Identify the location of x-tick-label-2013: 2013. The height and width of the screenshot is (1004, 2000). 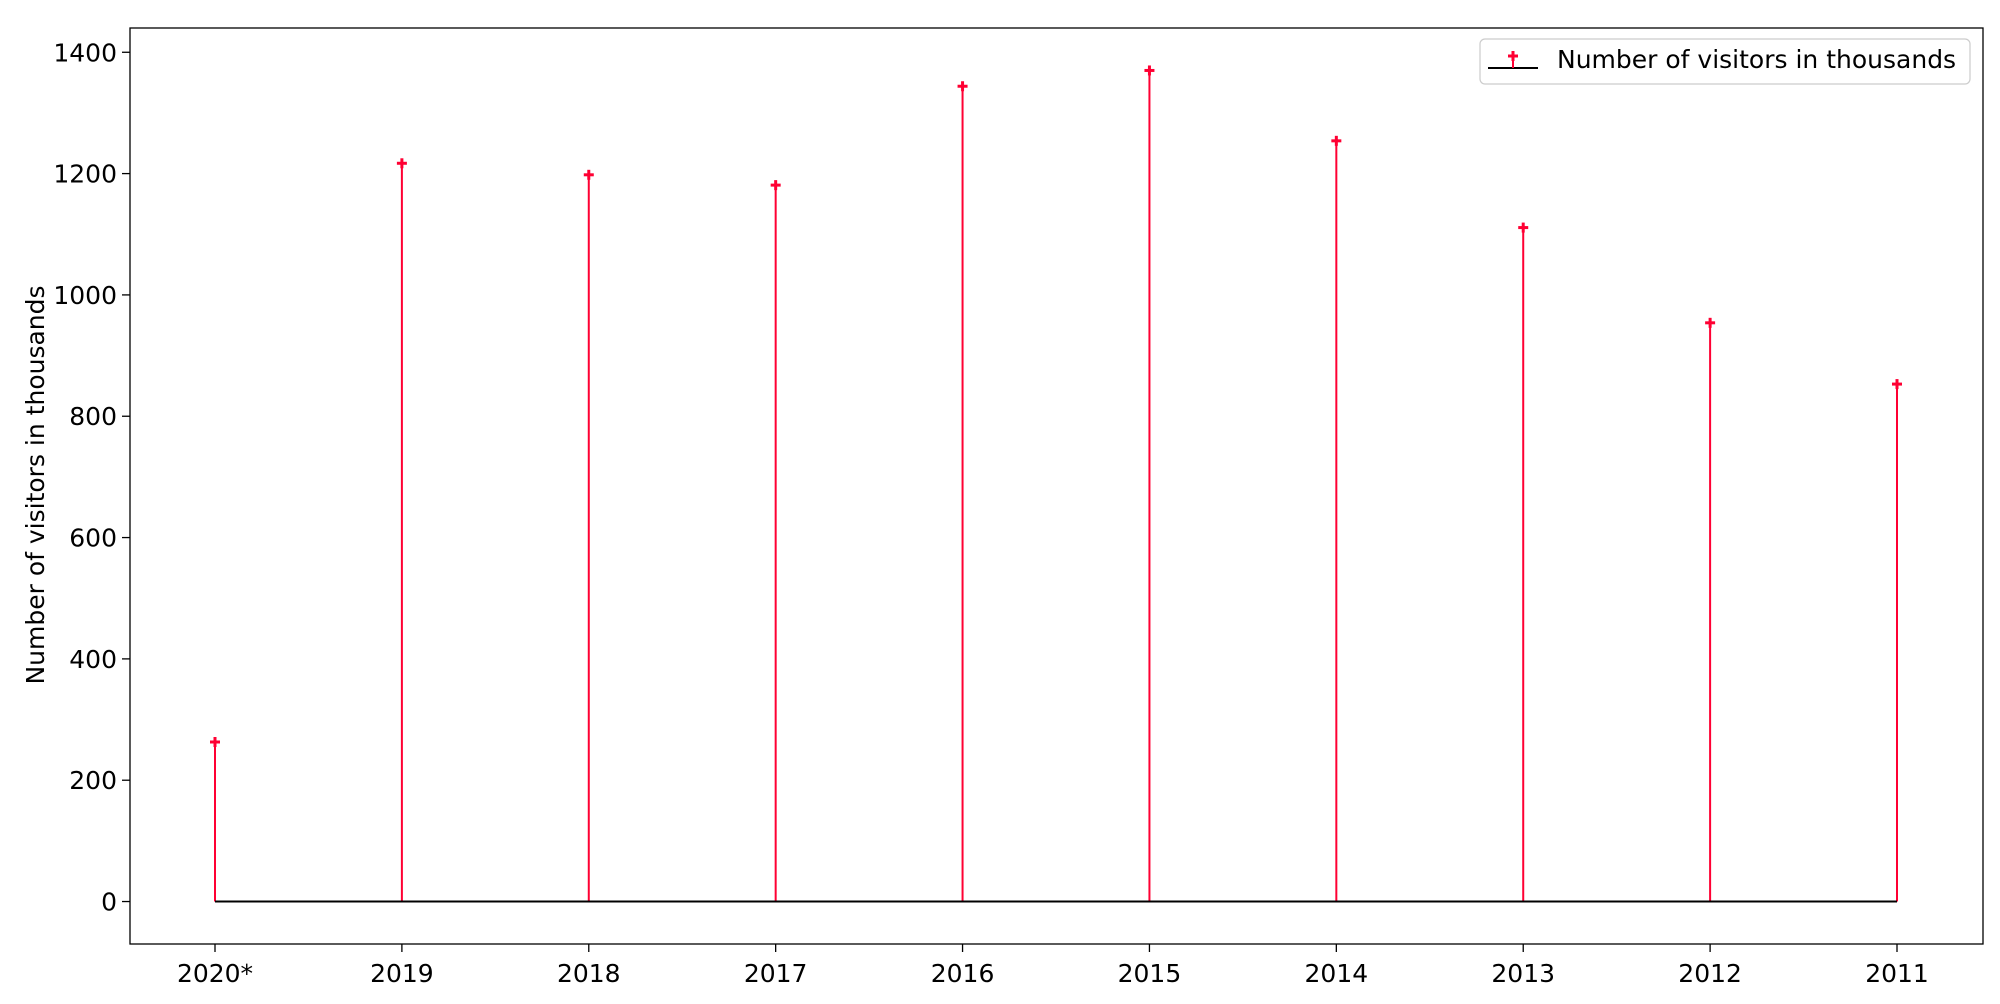
(1523, 973).